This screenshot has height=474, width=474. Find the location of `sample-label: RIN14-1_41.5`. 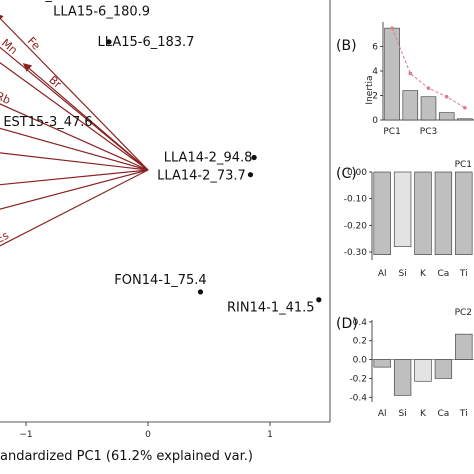

sample-label: RIN14-1_41.5 is located at coordinates (271, 308).